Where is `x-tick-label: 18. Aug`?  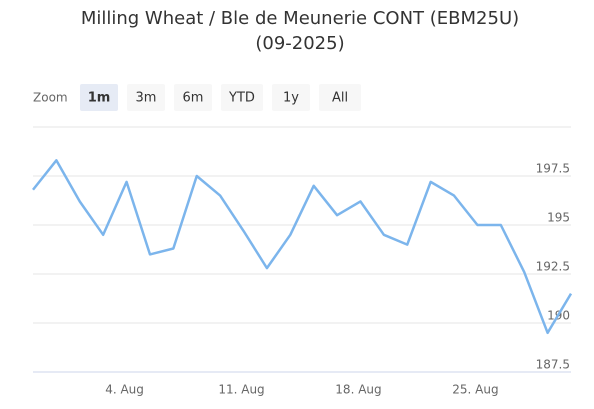 x-tick-label: 18. Aug is located at coordinates (358, 390).